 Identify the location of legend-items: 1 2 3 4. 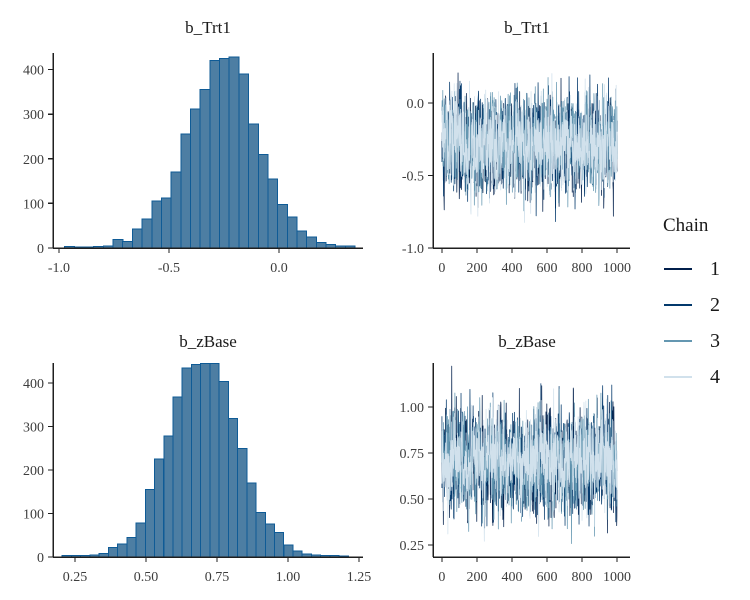
(702, 323).